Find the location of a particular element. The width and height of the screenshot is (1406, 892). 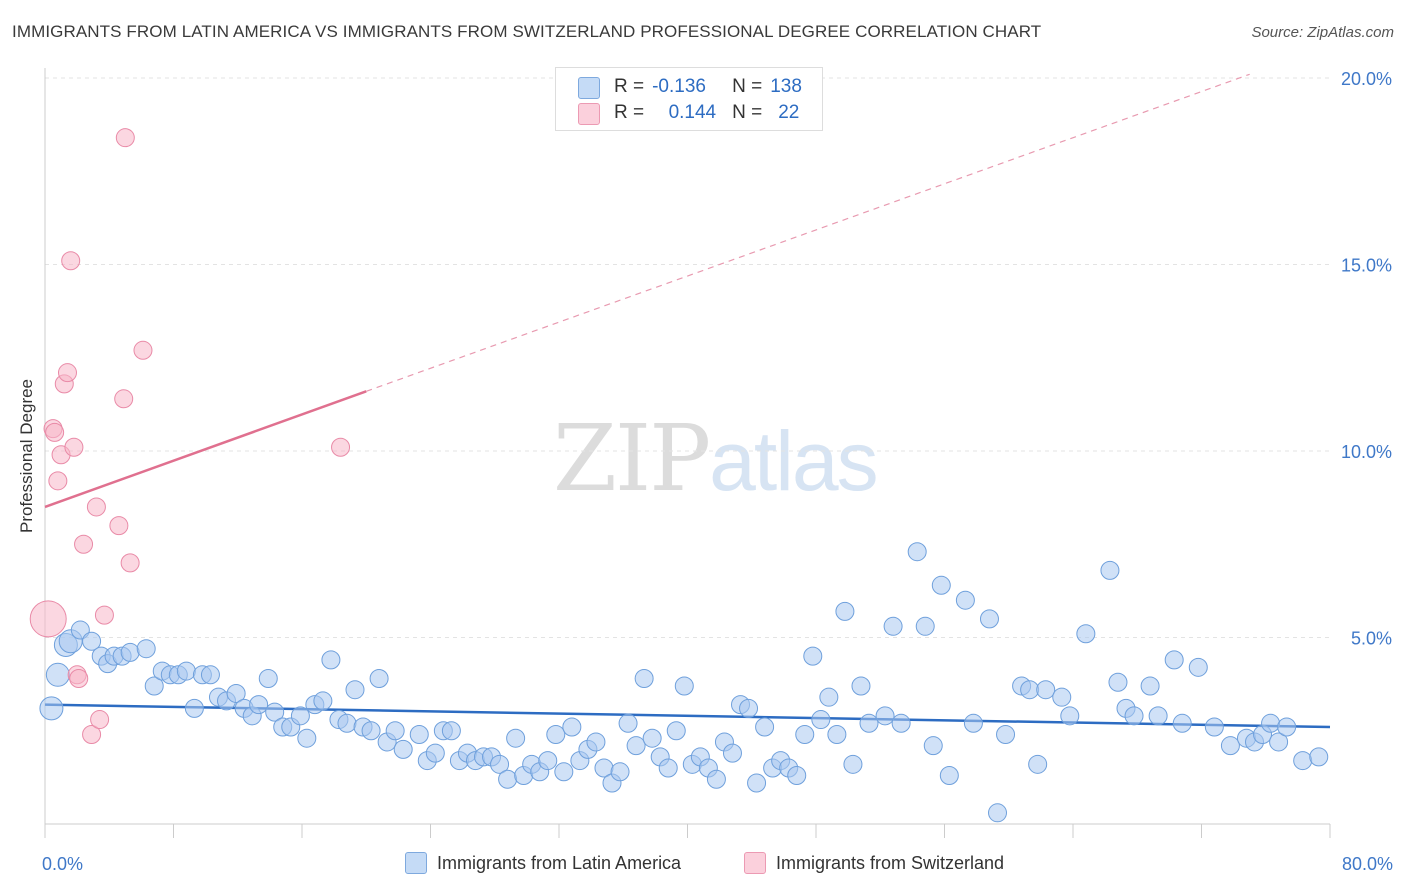

watermark-zip: ZIP is located at coordinates (632, 458).